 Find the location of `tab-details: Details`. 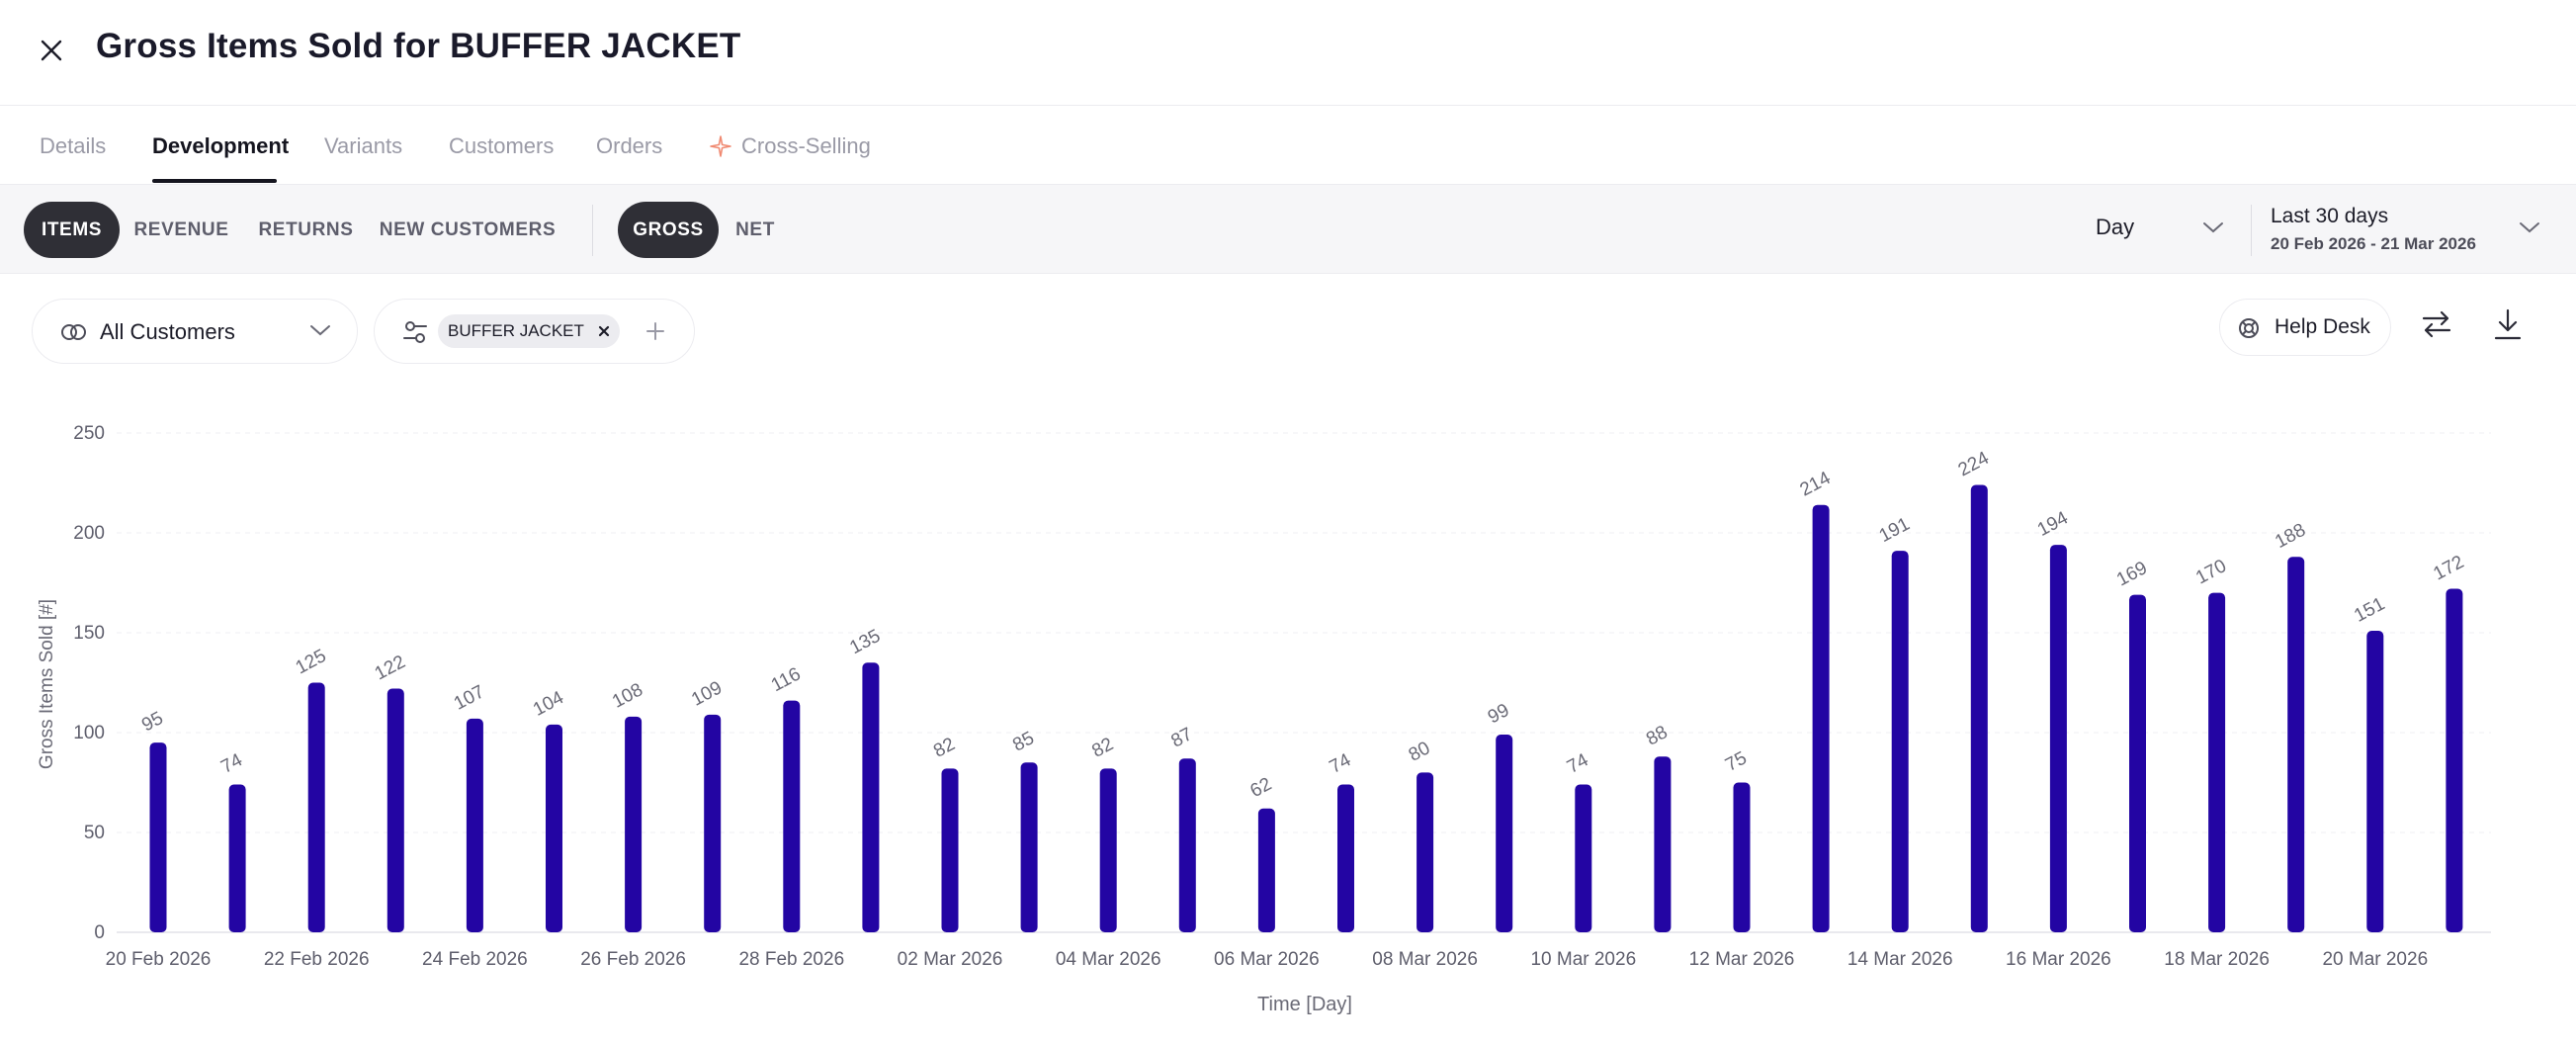

tab-details: Details is located at coordinates (73, 145).